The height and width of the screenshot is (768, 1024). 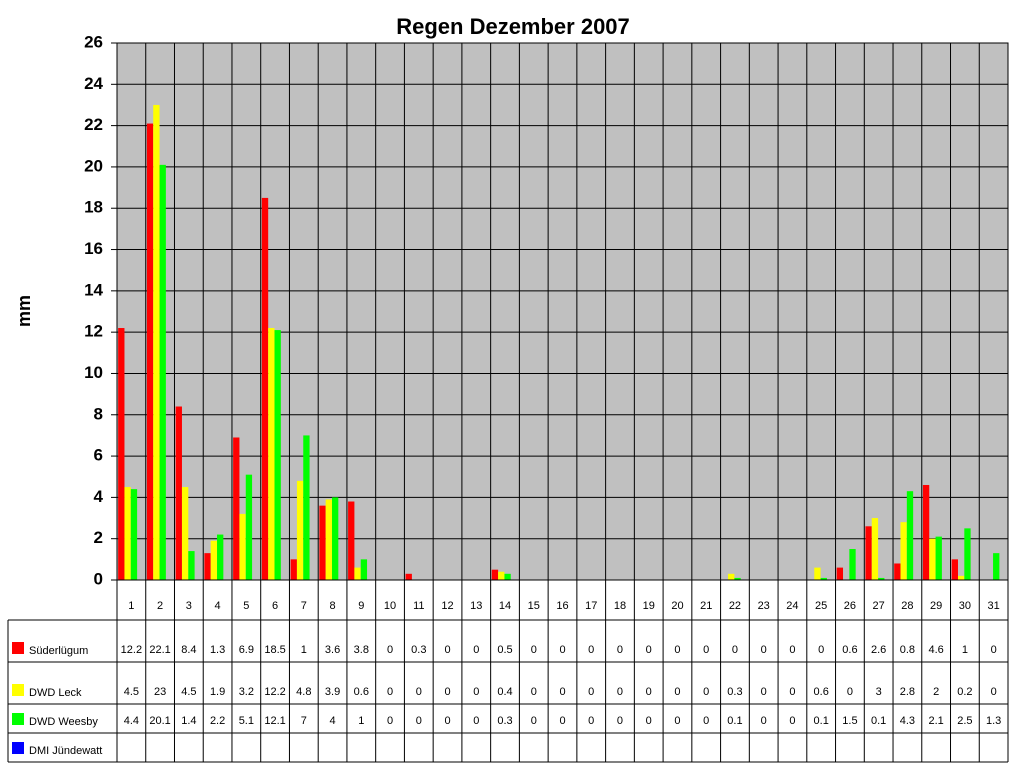 I want to click on table-value: 0.6, so click(x=849, y=650).